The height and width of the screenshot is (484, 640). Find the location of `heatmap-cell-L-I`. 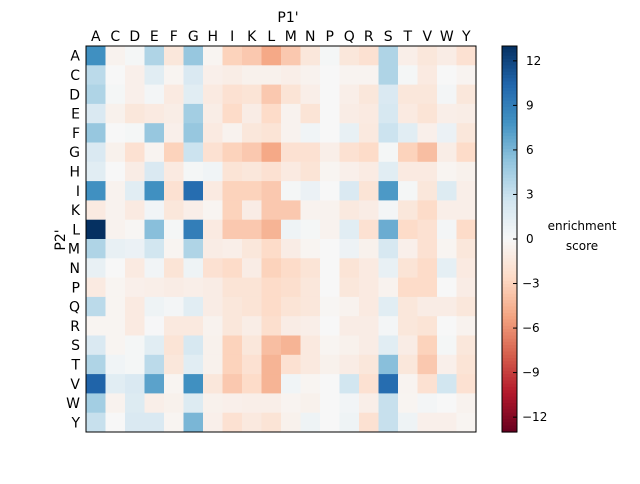

heatmap-cell-L-I is located at coordinates (232, 229).